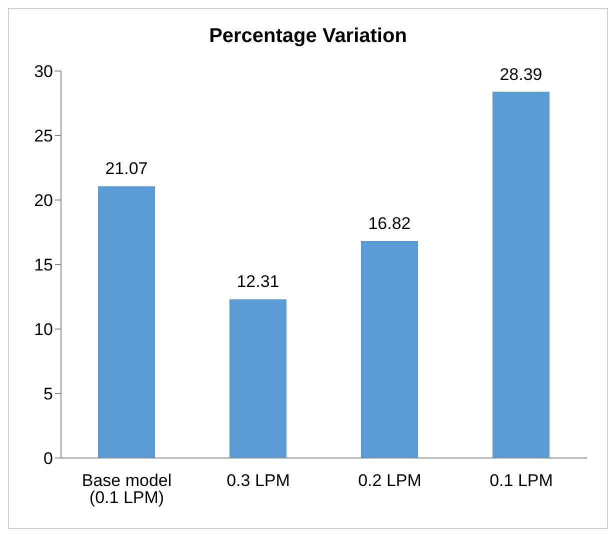 Image resolution: width=614 pixels, height=535 pixels. I want to click on y-tick-label: 20, so click(43, 200).